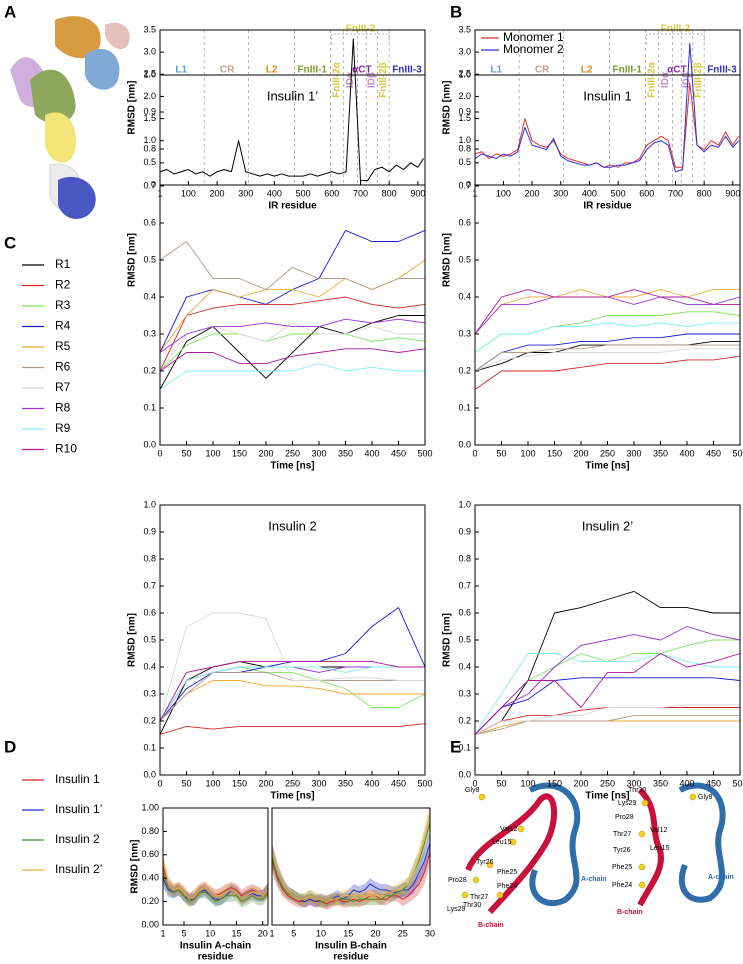 Image resolution: width=743 pixels, height=964 pixels. Describe the element at coordinates (63, 387) in the screenshot. I see `legend-label: R7` at that location.